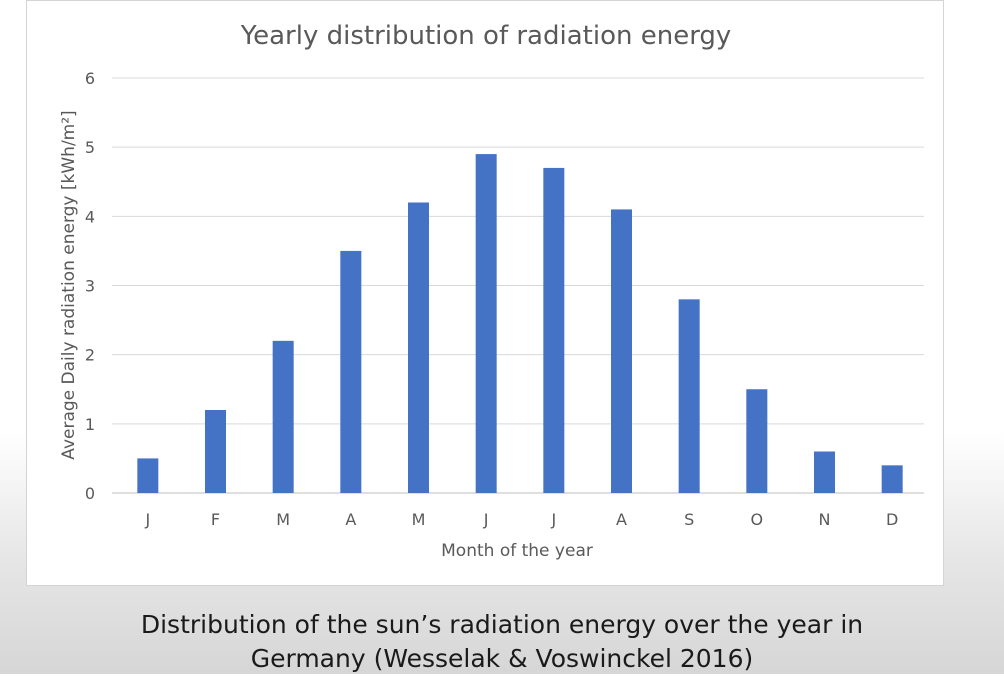 The image size is (1004, 676). What do you see at coordinates (502, 658) in the screenshot?
I see `caption-line-2: Germany (Wesselak & Voswinckel 2016)` at bounding box center [502, 658].